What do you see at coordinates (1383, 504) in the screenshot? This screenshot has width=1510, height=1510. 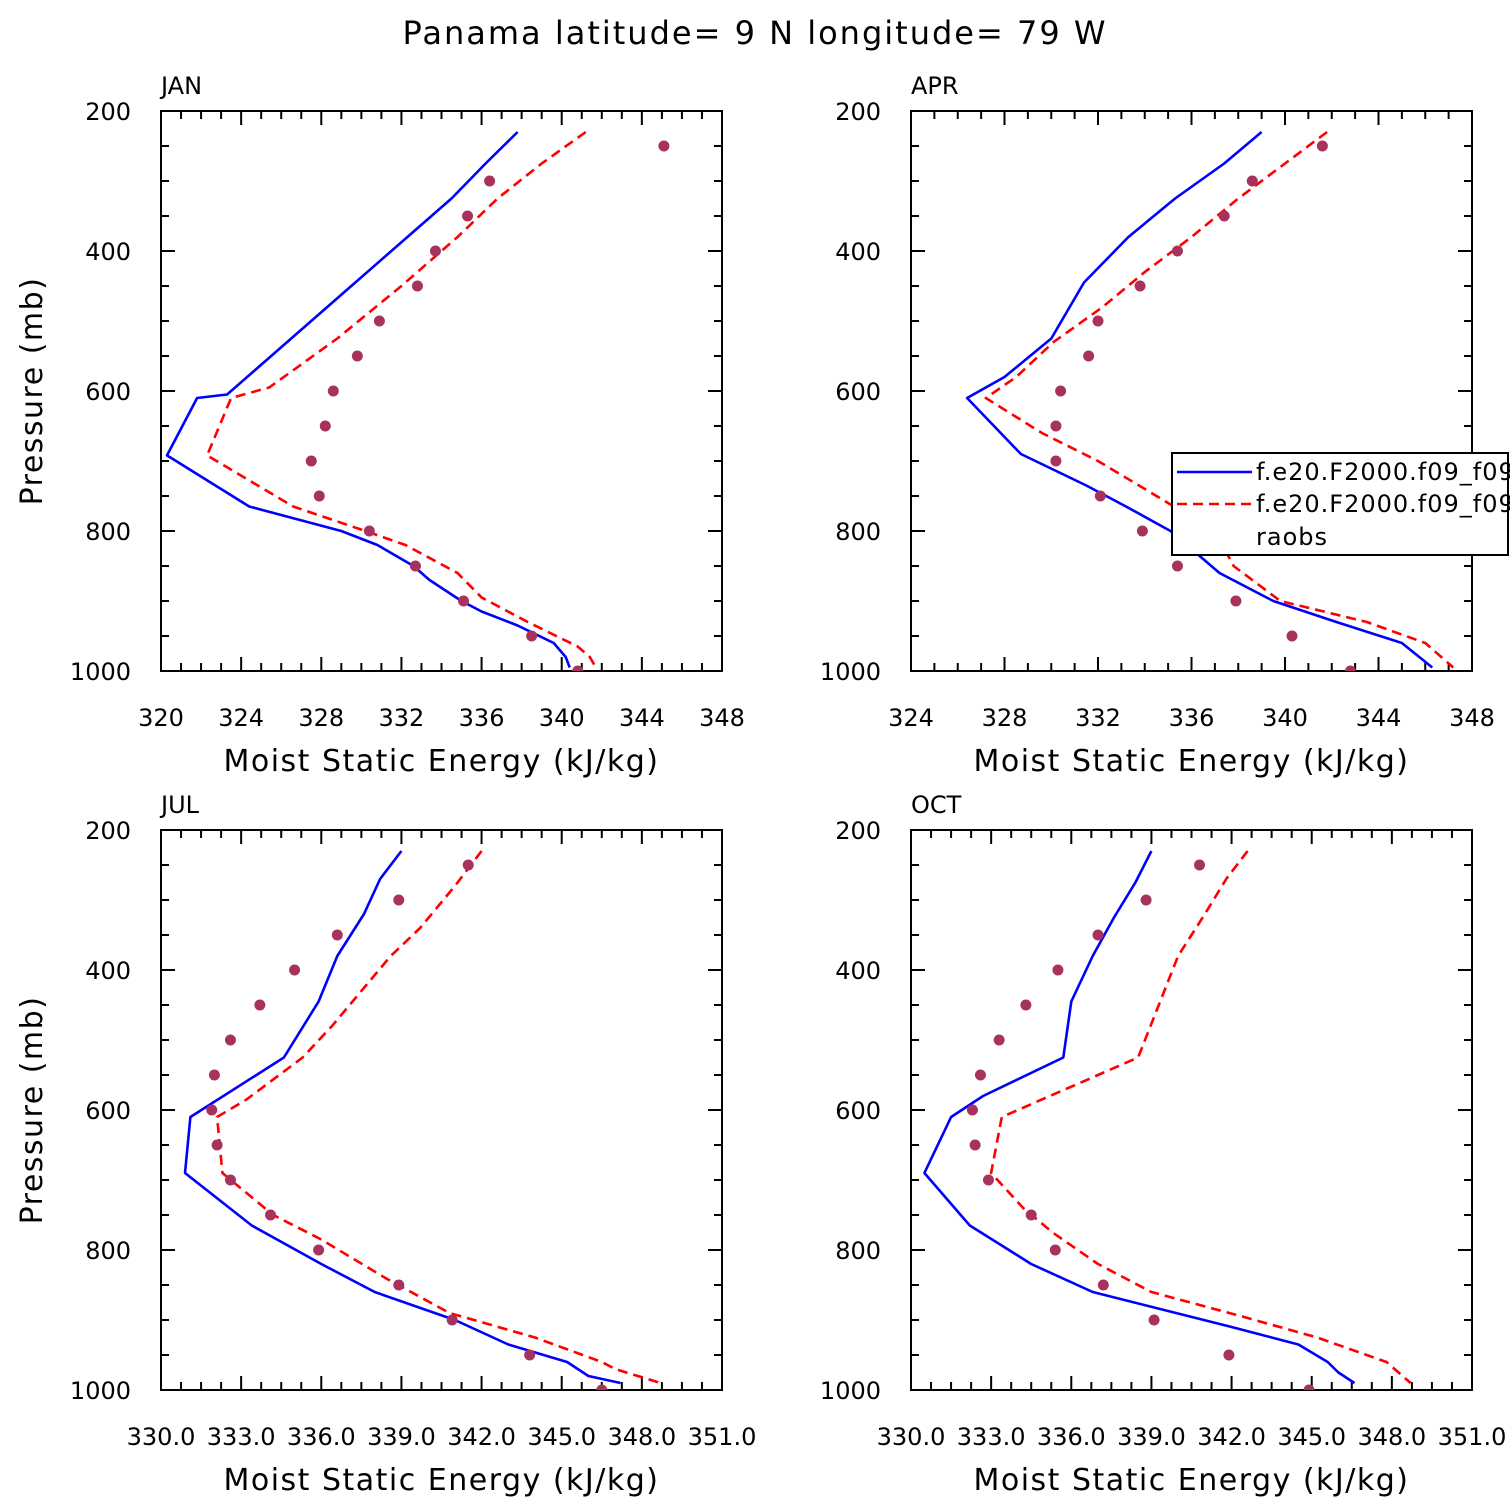 I see `legend-label: f.e20.F2000.f09_f09` at bounding box center [1383, 504].